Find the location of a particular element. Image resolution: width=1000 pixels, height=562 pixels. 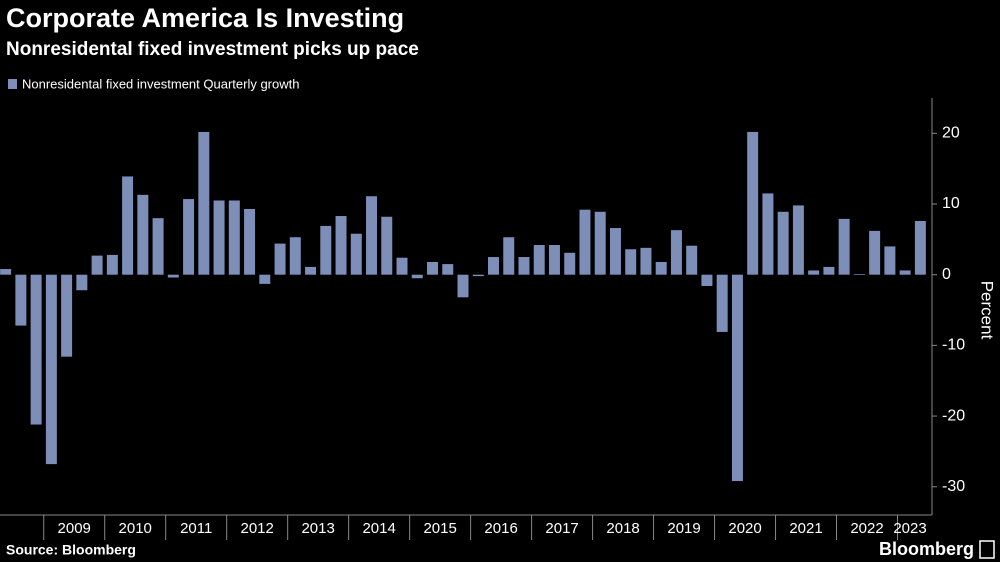

y-tick-label: 20 is located at coordinates (951, 133).